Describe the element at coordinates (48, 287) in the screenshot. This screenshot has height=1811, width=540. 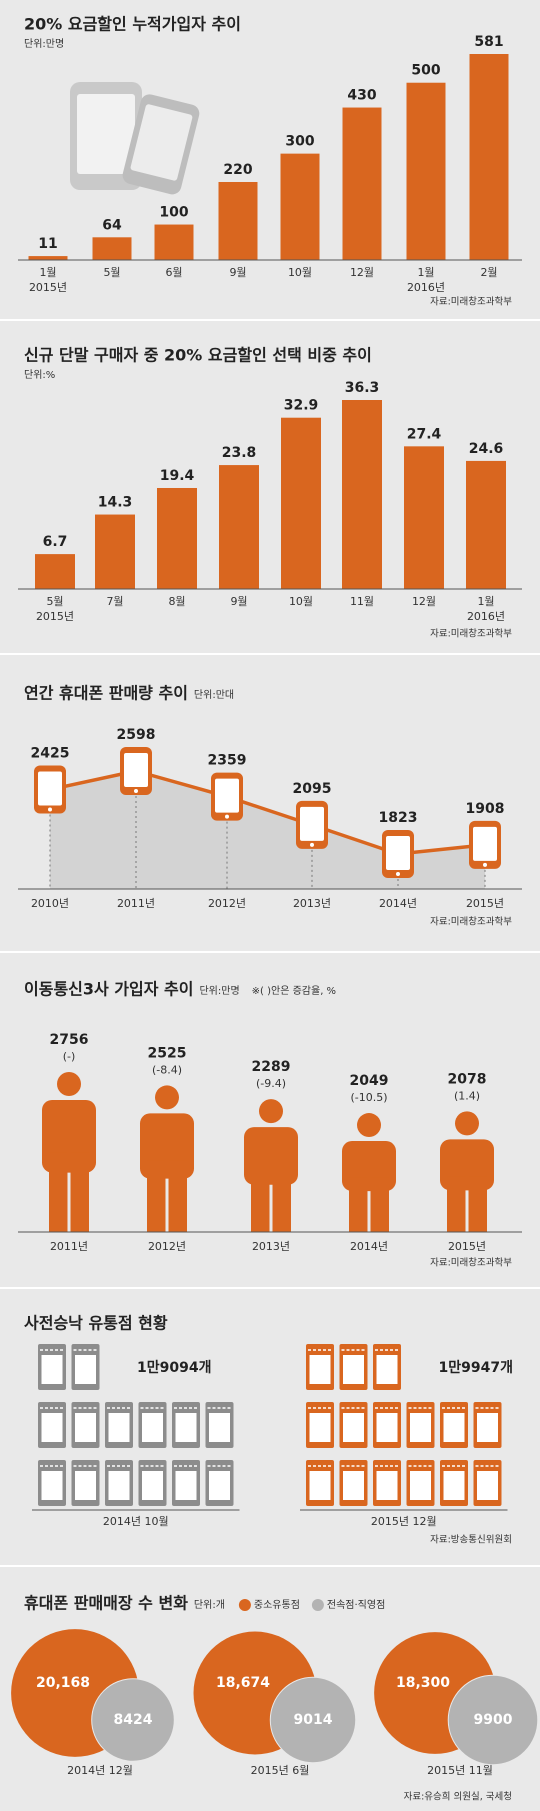
I see `year-label: 2015년` at that location.